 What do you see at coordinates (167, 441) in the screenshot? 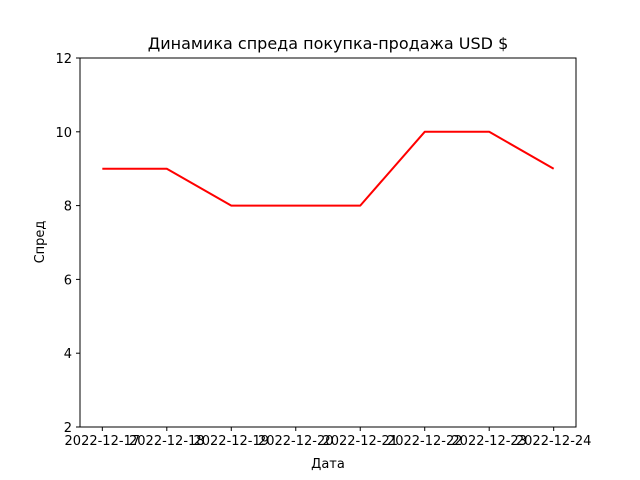
I see `x-tick-label: 2022-12-18` at bounding box center [167, 441].